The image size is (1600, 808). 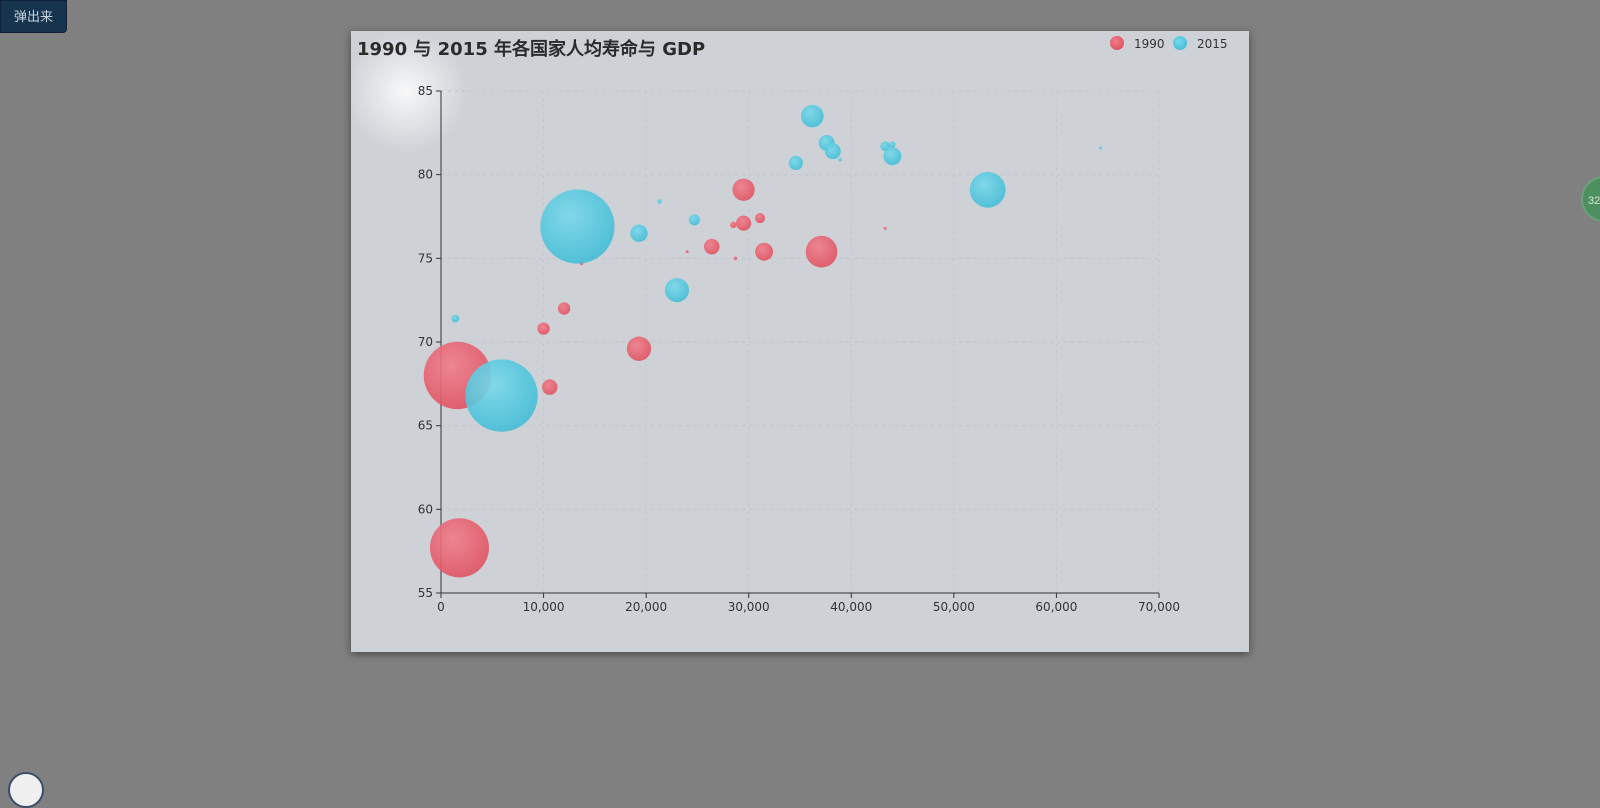 What do you see at coordinates (1212, 44) in the screenshot?
I see `legend-label: 2015` at bounding box center [1212, 44].